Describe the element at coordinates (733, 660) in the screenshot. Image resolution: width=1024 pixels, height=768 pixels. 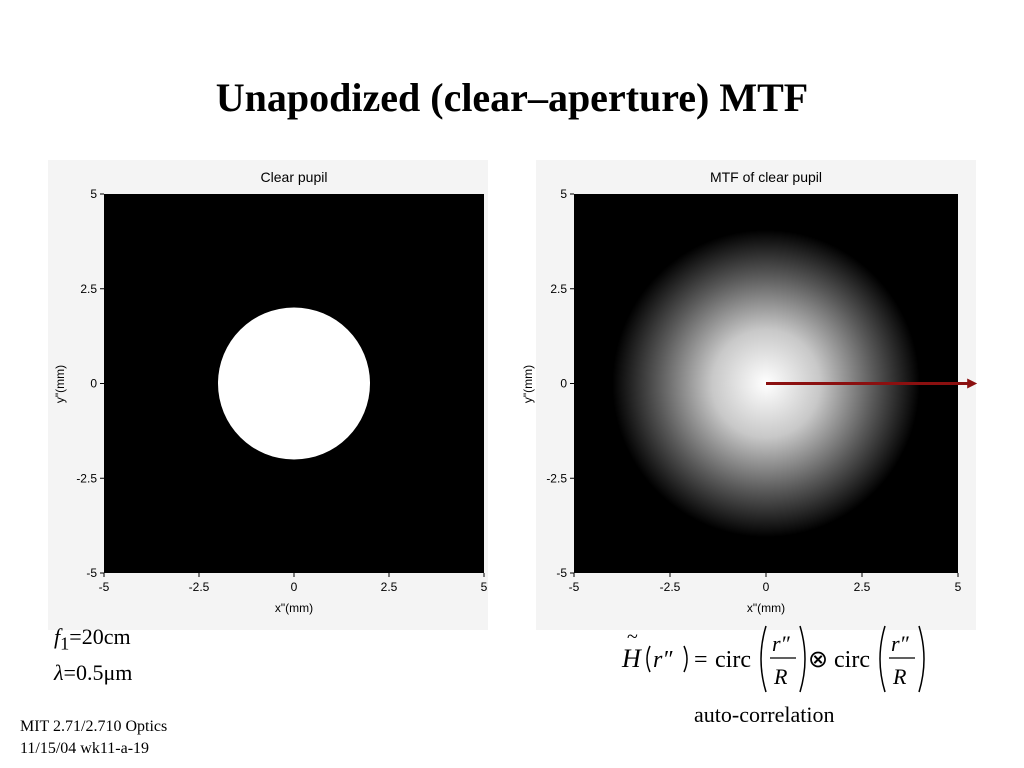
I see `formula-circ-1: circ` at that location.